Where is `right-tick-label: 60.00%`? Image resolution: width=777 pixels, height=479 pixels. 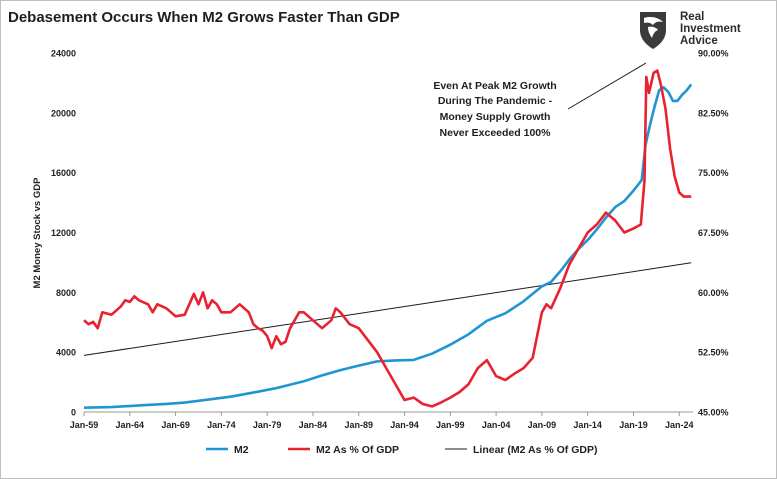 right-tick-label: 60.00% is located at coordinates (713, 293).